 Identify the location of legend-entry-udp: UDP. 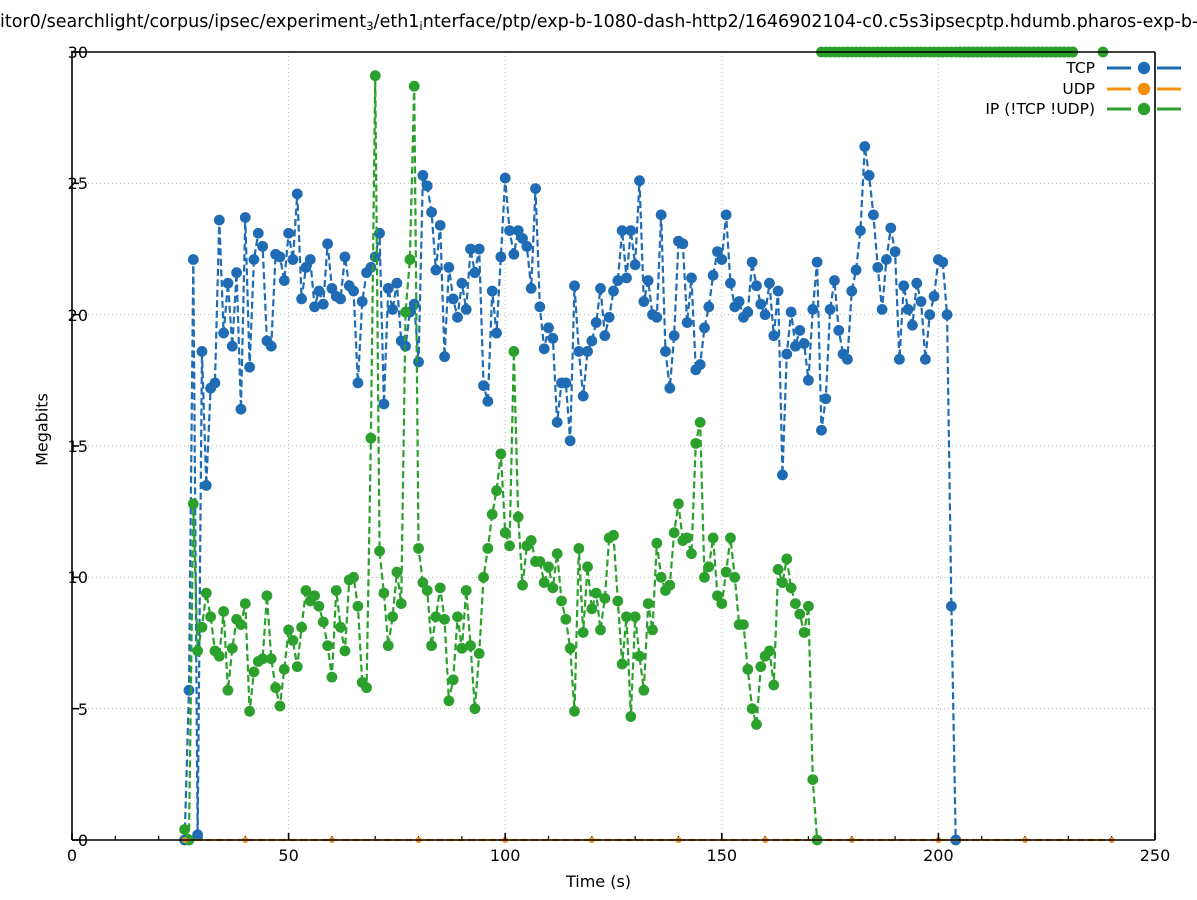
(1077, 89).